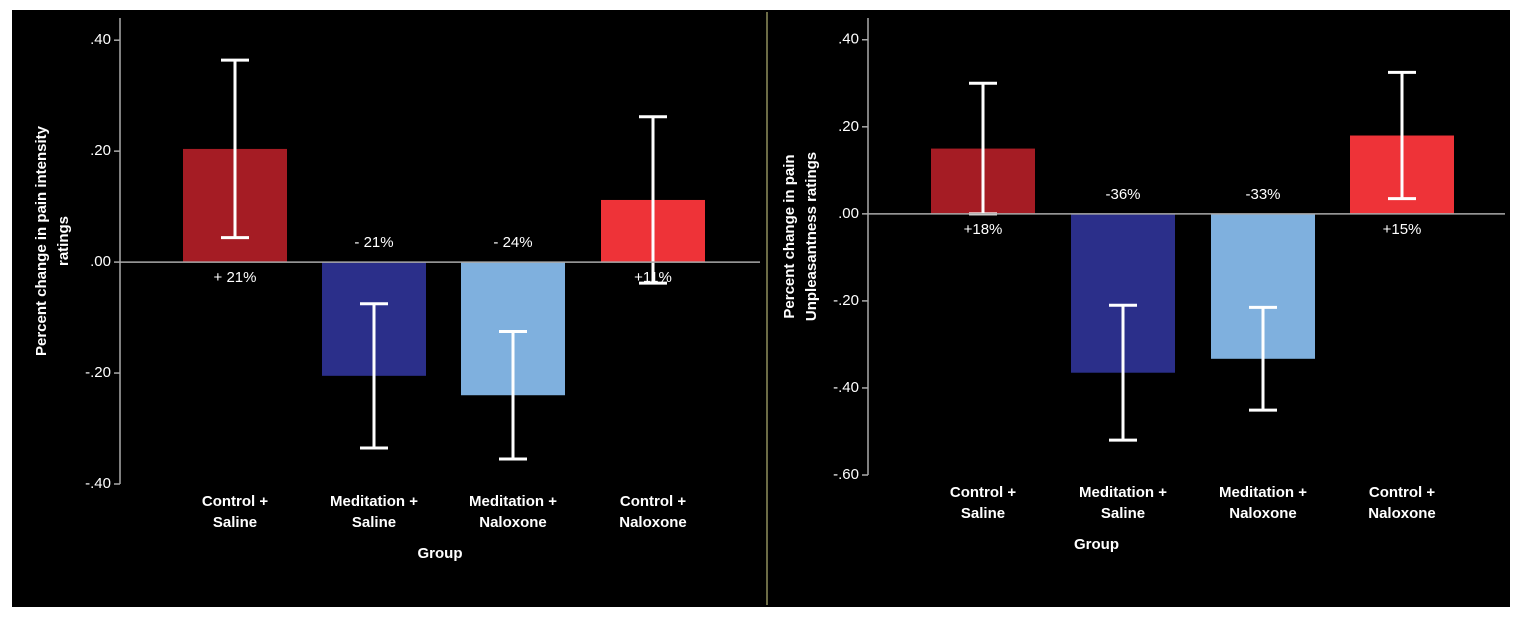 The height and width of the screenshot is (620, 1521). I want to click on annotation: - 21%, so click(373, 242).